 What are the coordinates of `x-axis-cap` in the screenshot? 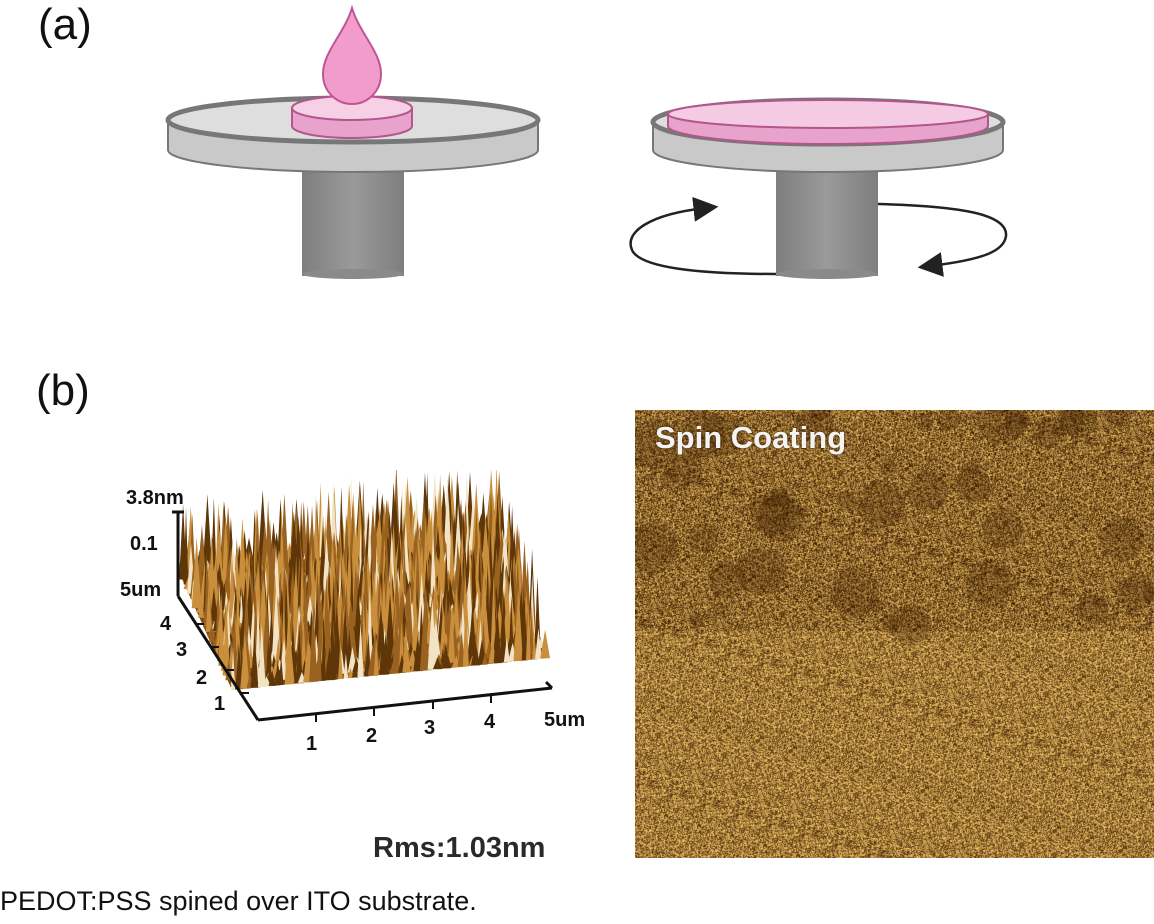 It's located at (549, 685).